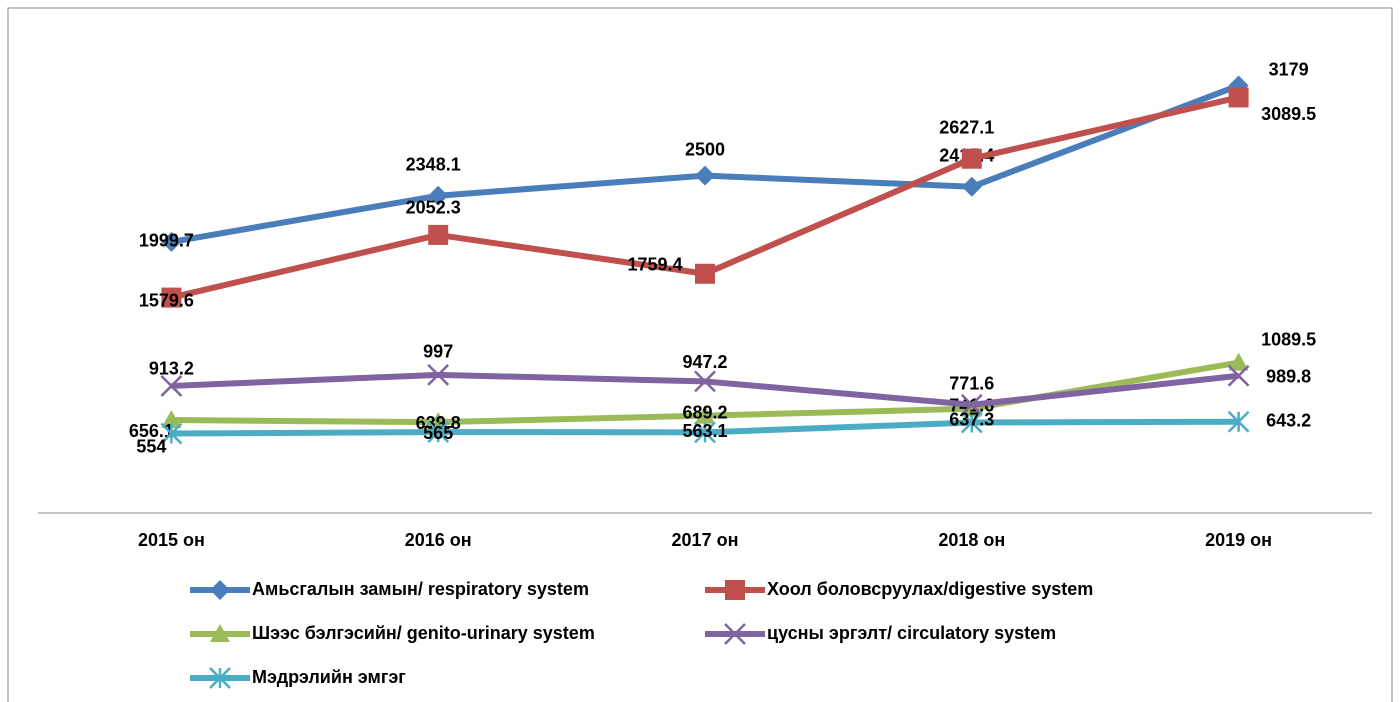  Describe the element at coordinates (705, 540) in the screenshot. I see `x-tick-label: 2017 он` at that location.